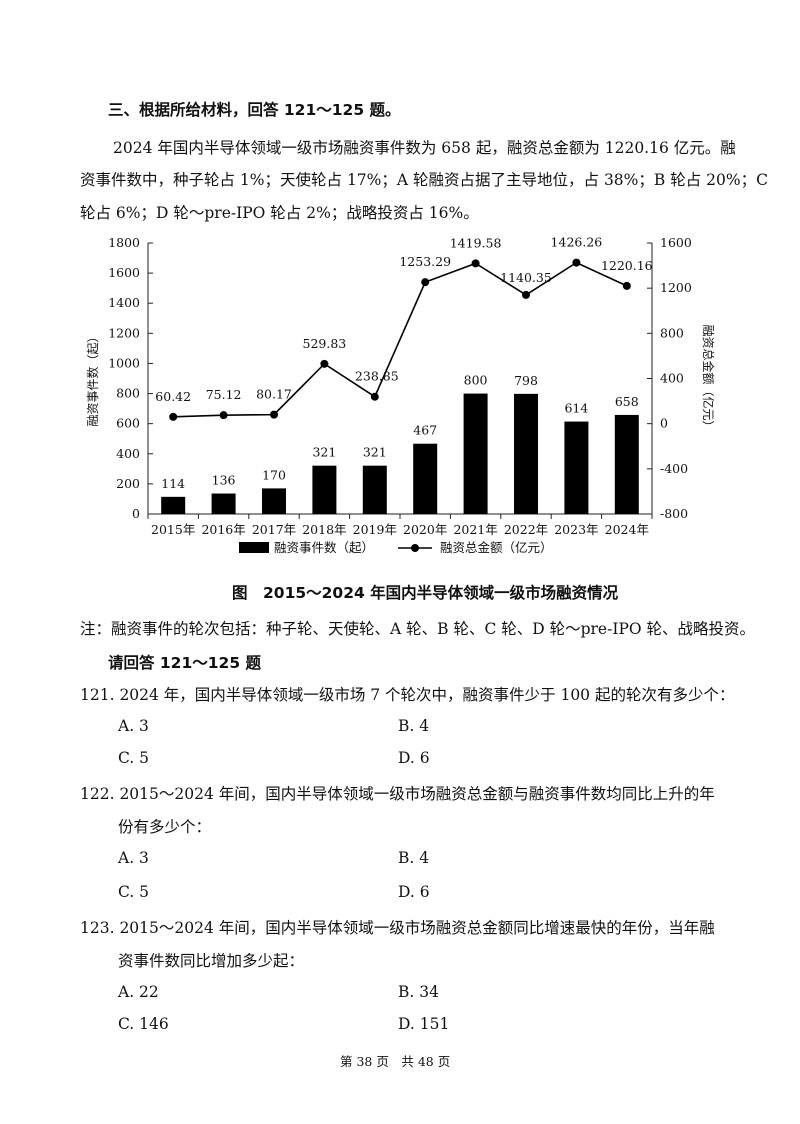  What do you see at coordinates (674, 513) in the screenshot?
I see `right-axis-tick-label: -800` at bounding box center [674, 513].